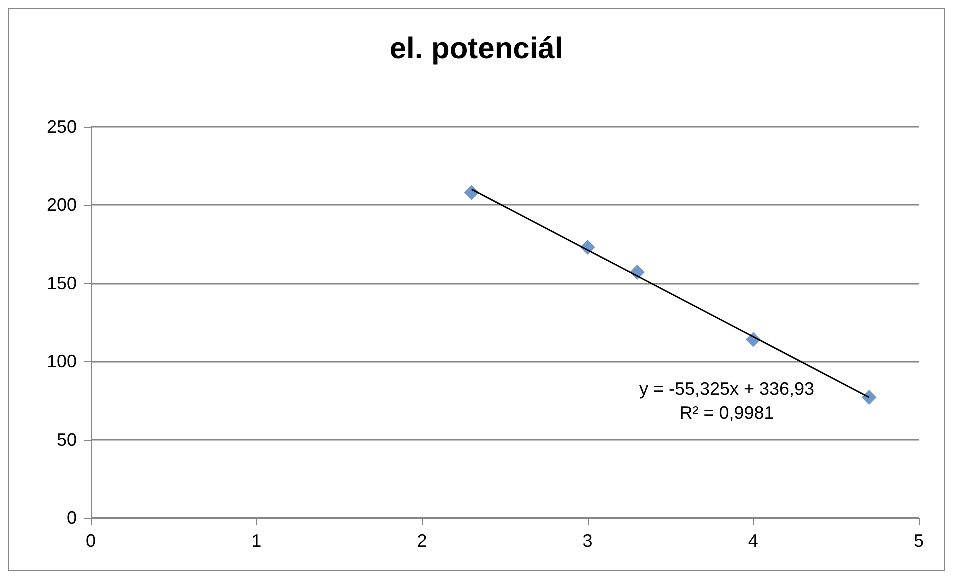 The width and height of the screenshot is (955, 581). What do you see at coordinates (422, 541) in the screenshot?
I see `x-tick-label: 2` at bounding box center [422, 541].